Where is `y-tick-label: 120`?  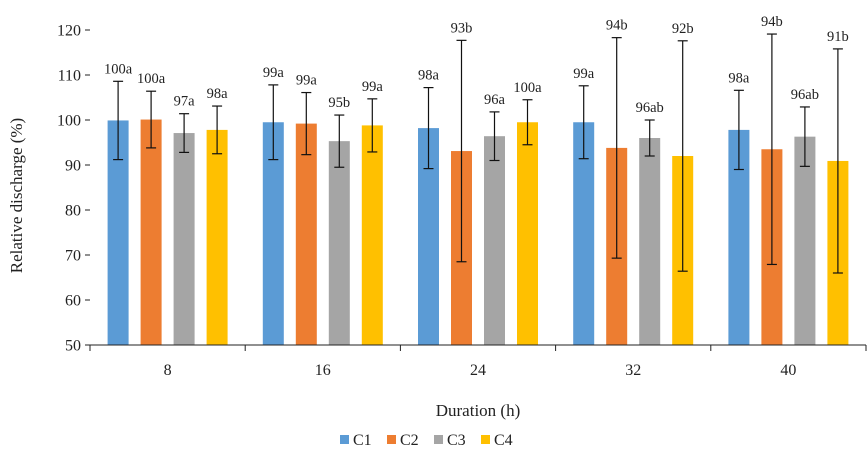
y-tick-label: 120 is located at coordinates (69, 31).